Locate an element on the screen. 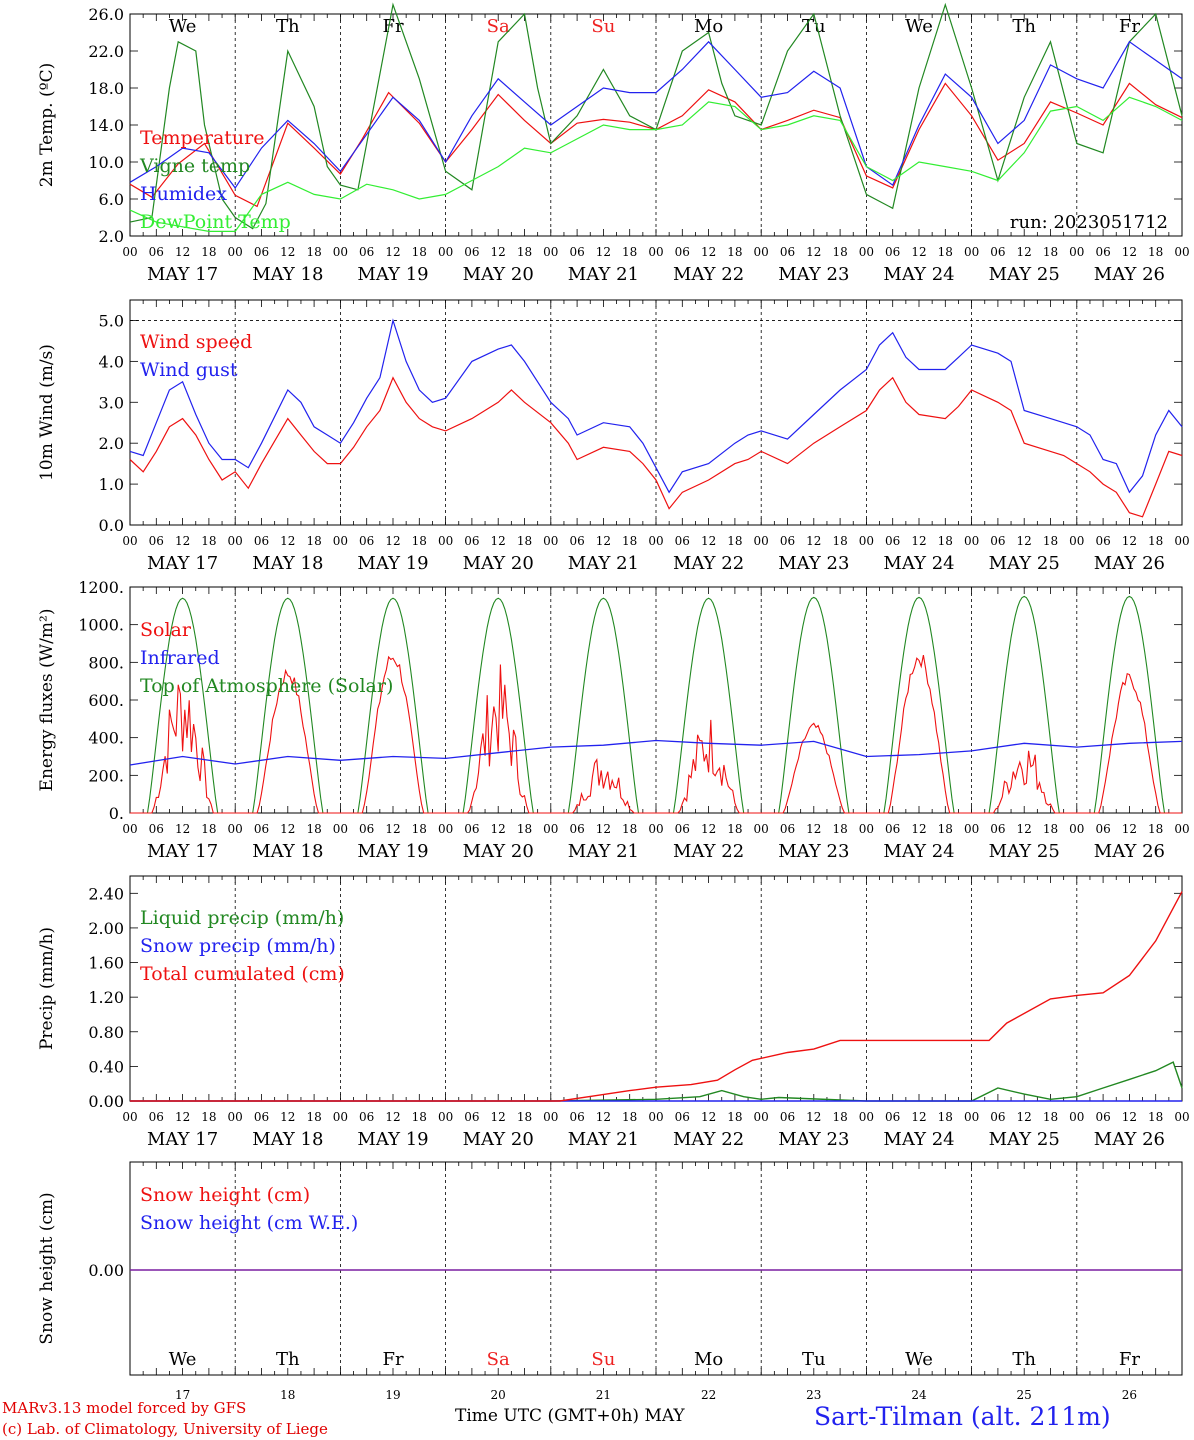 The width and height of the screenshot is (1194, 1440). x-axis-title: Time UTC (GMT+0h) MAY is located at coordinates (570, 1416).